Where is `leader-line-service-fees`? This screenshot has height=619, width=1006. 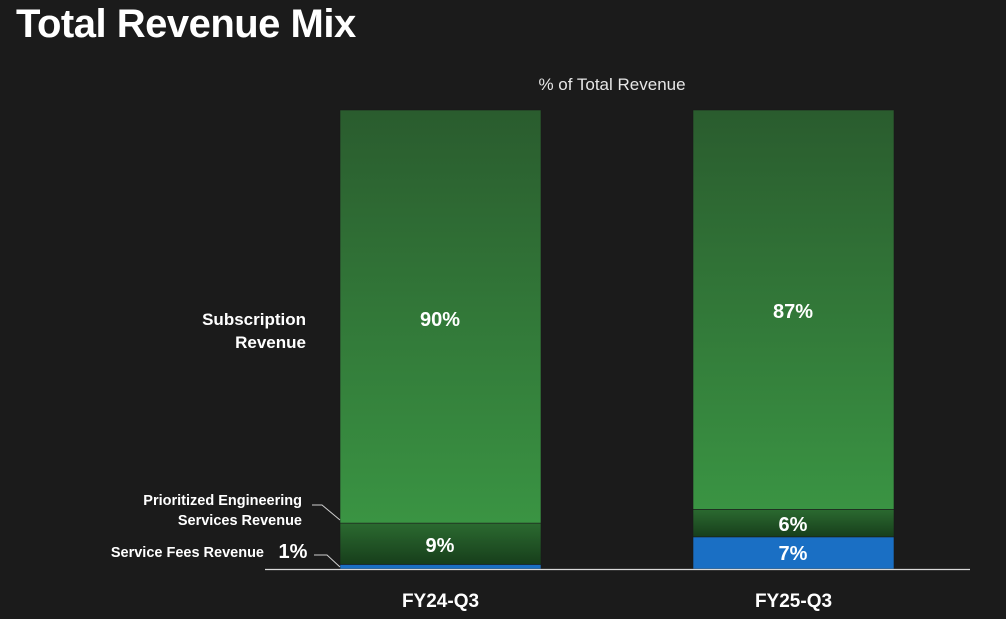 leader-line-service-fees is located at coordinates (327, 561).